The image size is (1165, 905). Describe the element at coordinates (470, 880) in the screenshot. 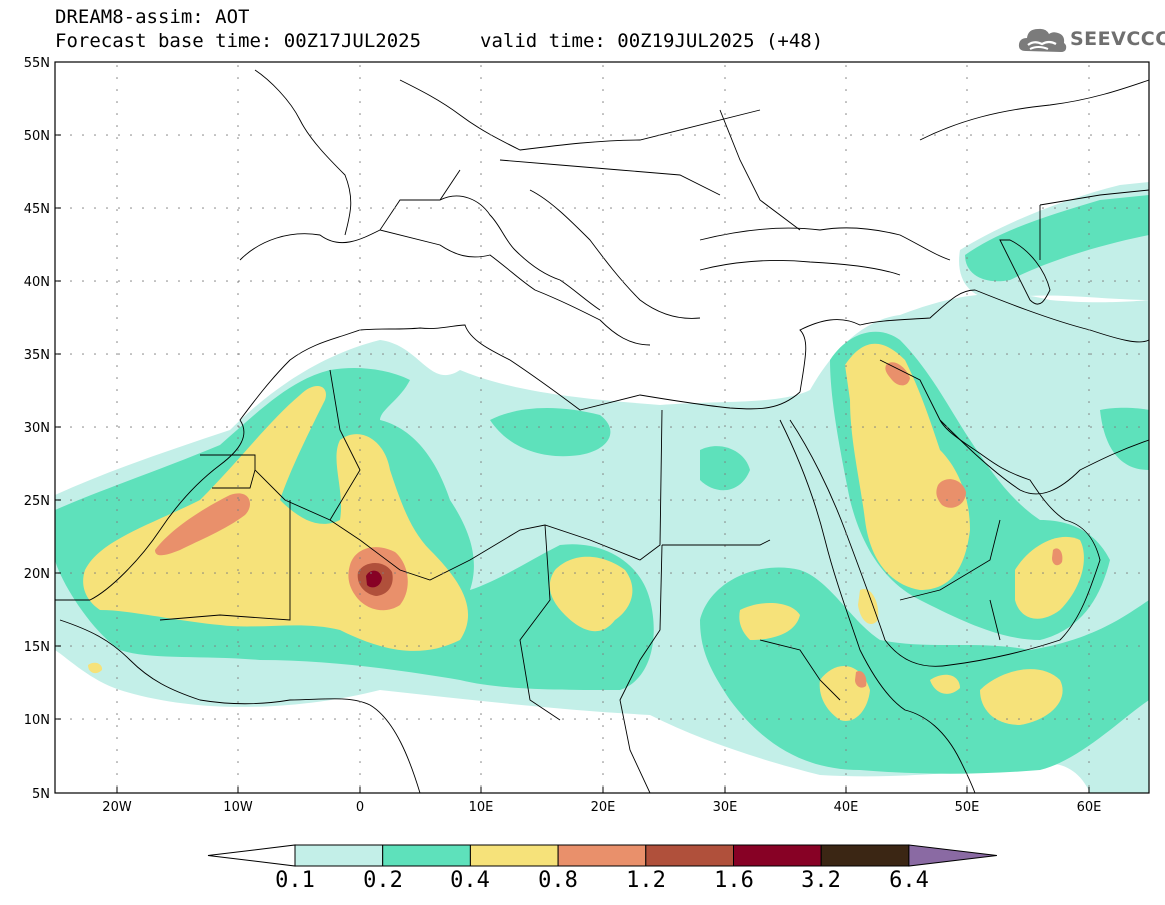

I see `colorbar-label: 0.4` at that location.